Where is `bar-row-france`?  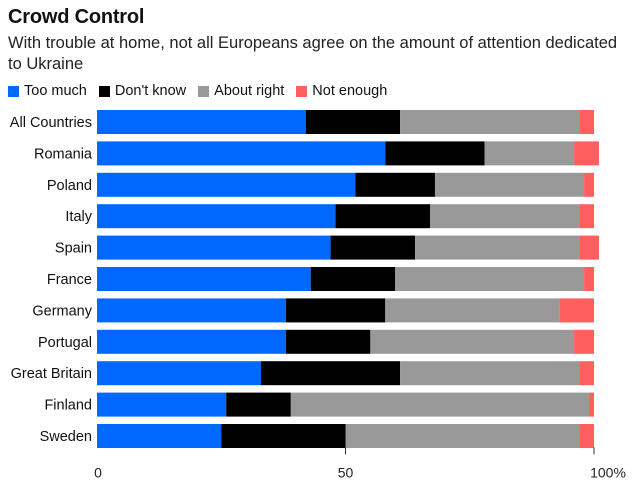
bar-row-france is located at coordinates (345, 279).